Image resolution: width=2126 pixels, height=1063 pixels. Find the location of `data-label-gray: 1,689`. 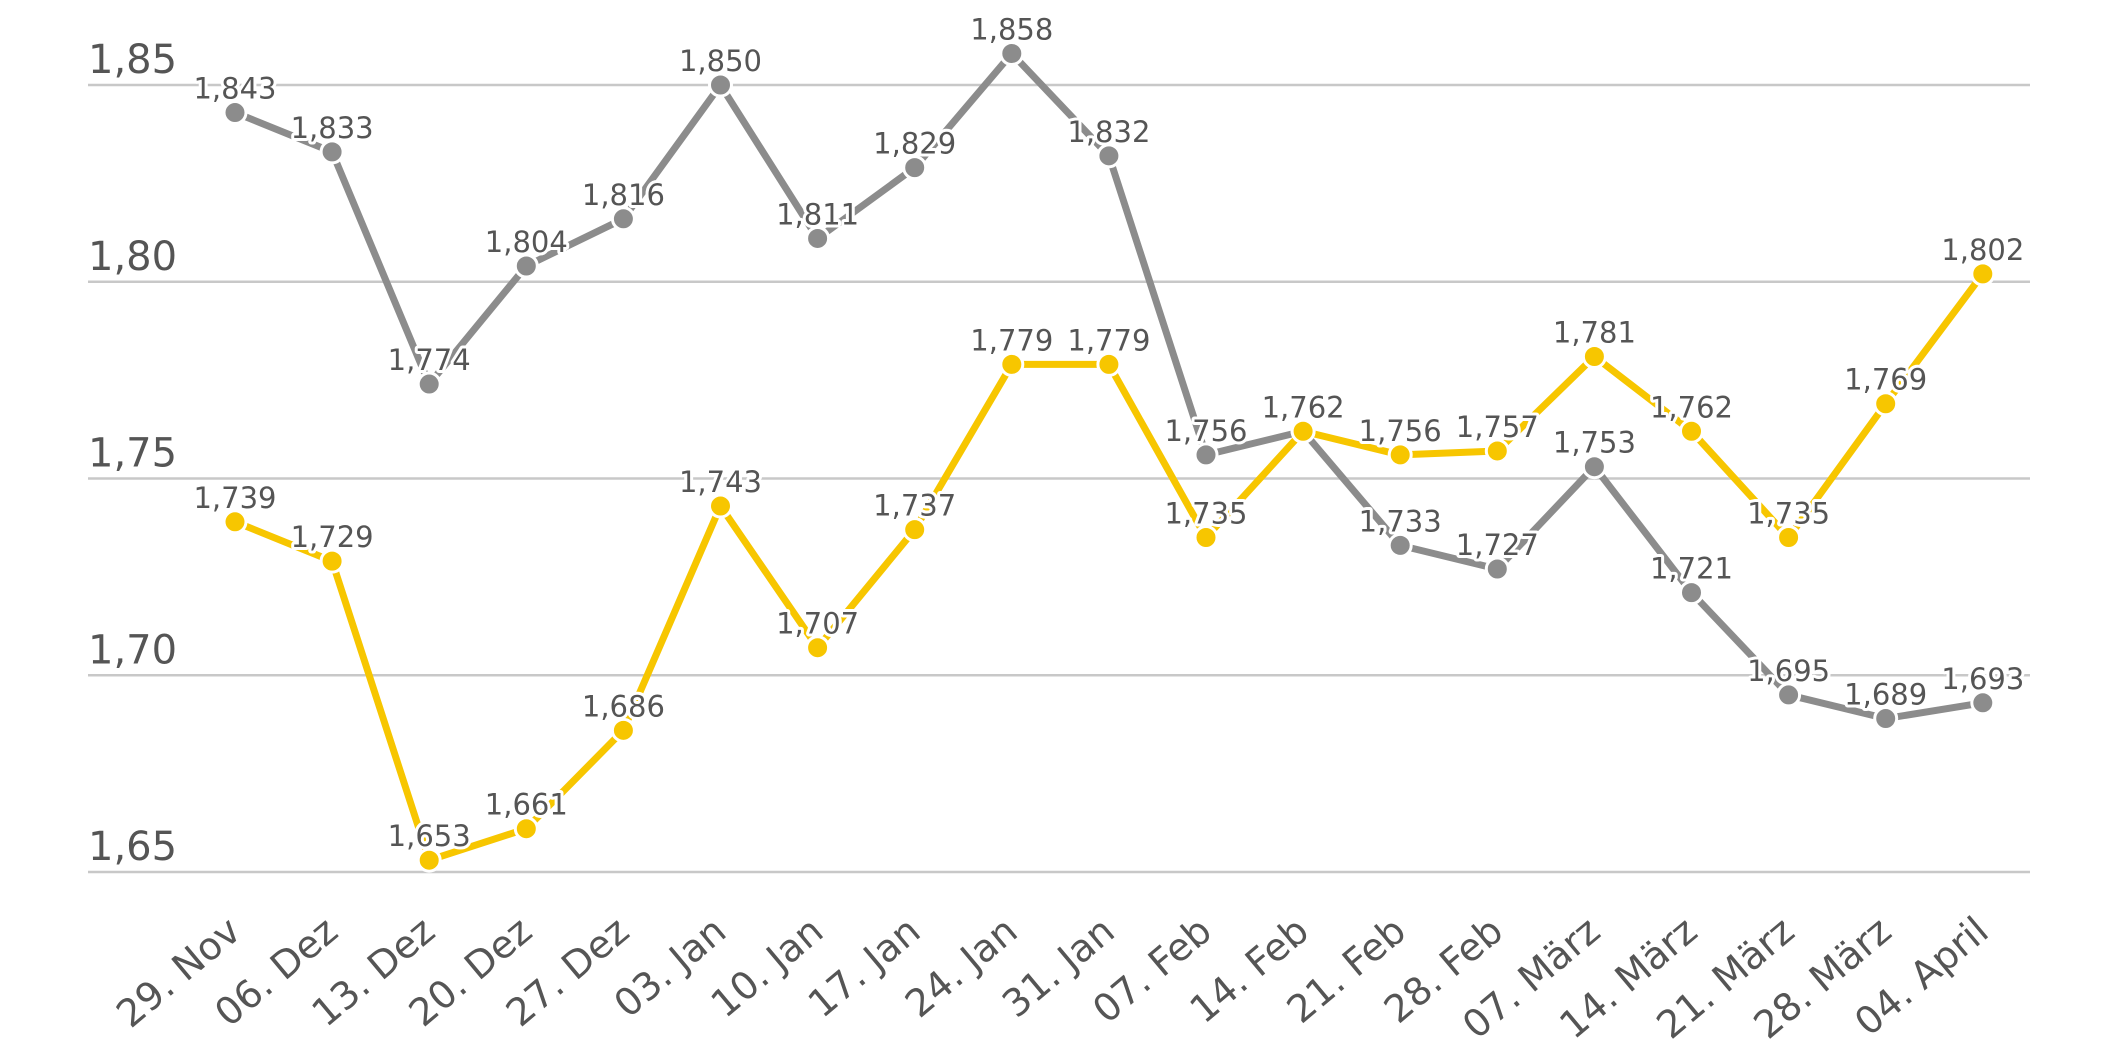

data-label-gray: 1,689 is located at coordinates (1885, 695).